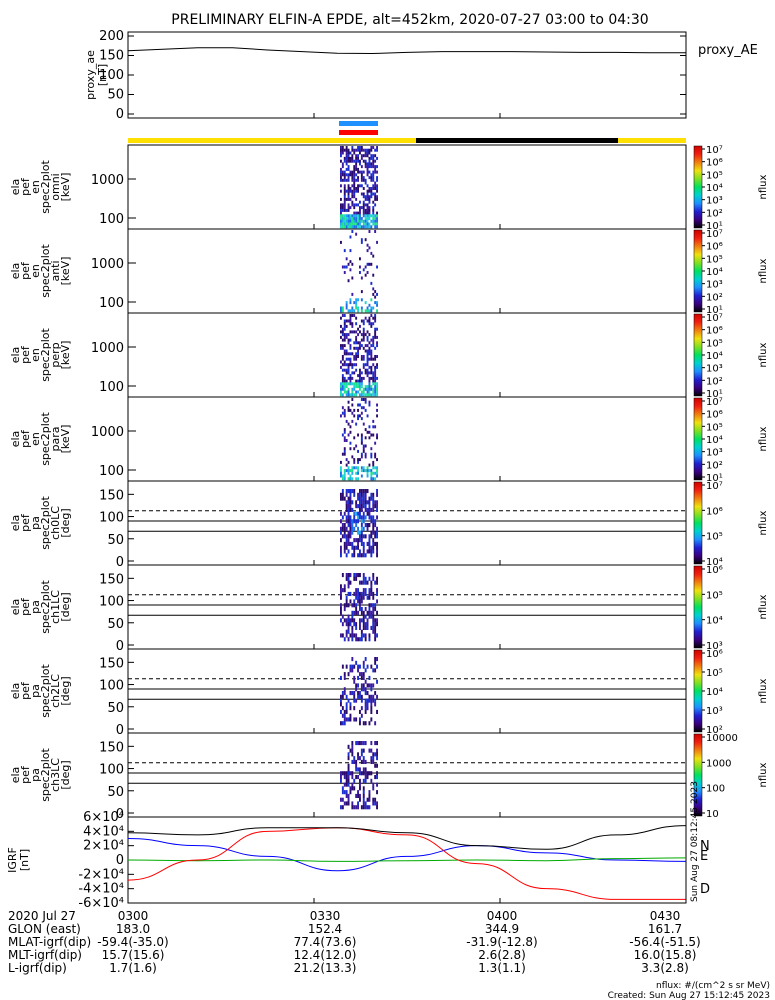 The image size is (775, 1000). Describe the element at coordinates (698, 523) in the screenshot. I see `colorbar` at that location.